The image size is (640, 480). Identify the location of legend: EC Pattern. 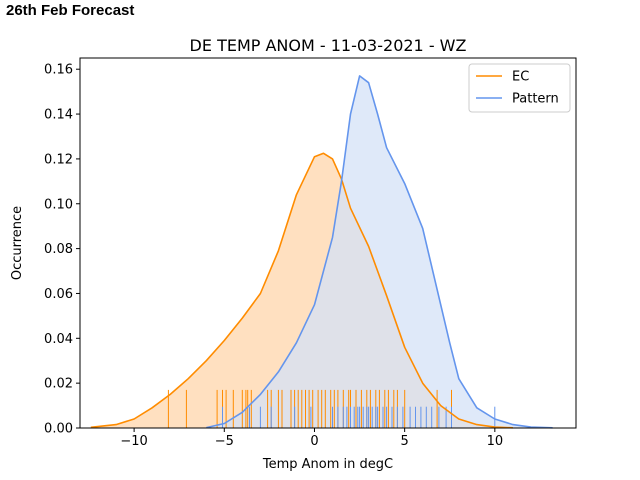
(519, 88).